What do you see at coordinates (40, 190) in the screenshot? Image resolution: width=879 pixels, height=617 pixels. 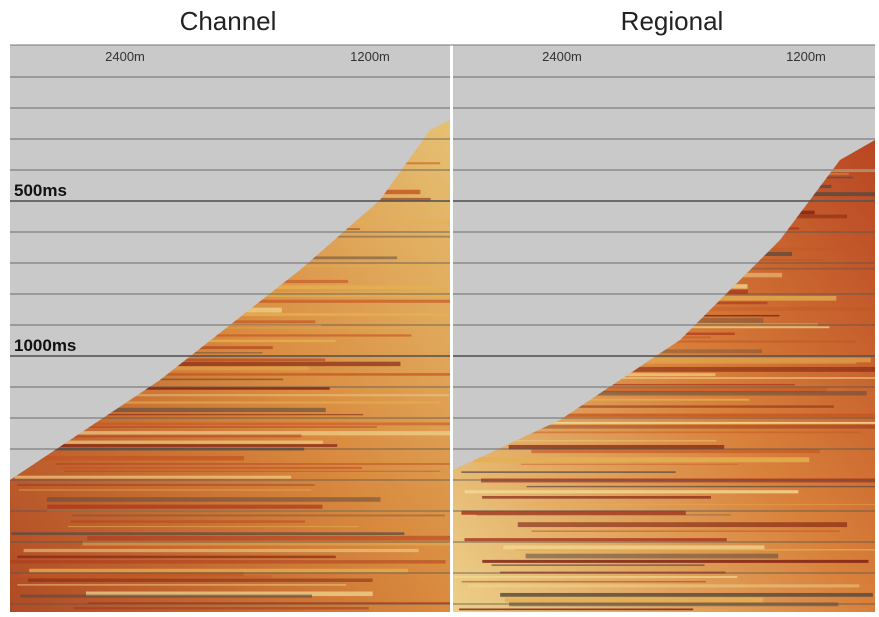 I see `time-label: 500ms` at bounding box center [40, 190].